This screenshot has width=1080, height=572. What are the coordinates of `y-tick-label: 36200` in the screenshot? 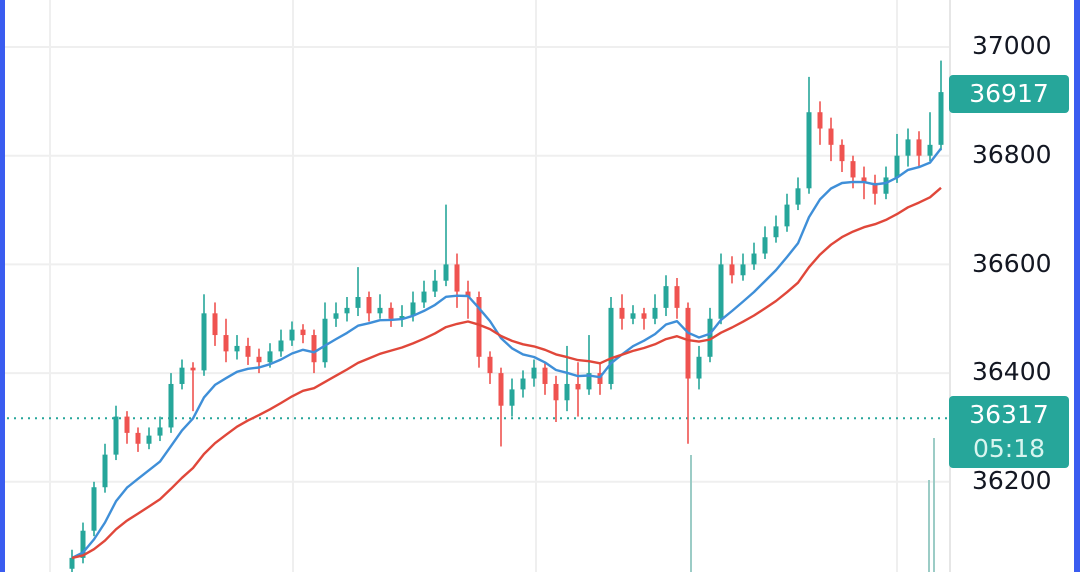 It's located at (1012, 480).